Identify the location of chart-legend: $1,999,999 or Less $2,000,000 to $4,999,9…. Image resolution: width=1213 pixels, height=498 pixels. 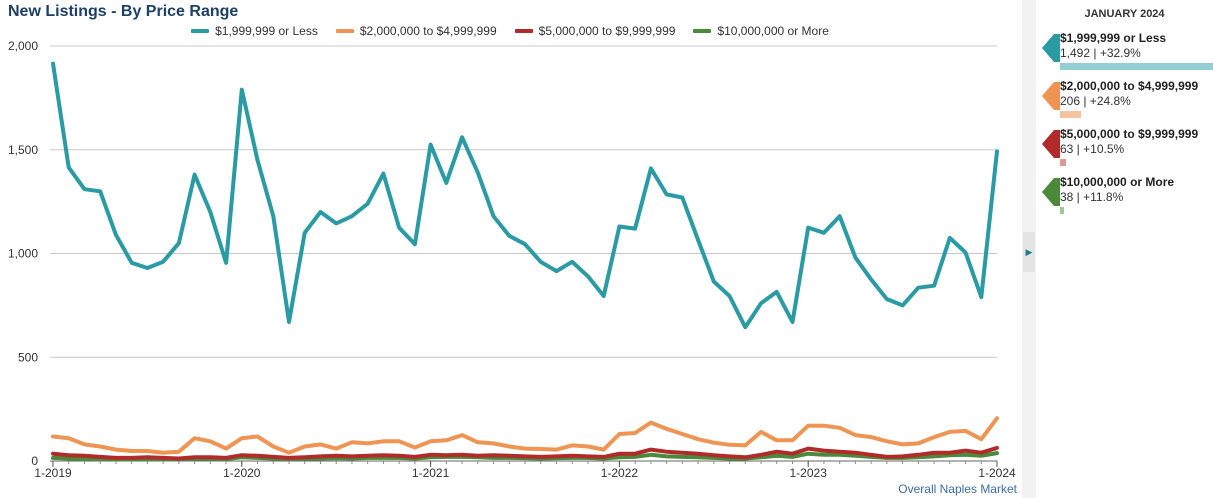
(510, 31).